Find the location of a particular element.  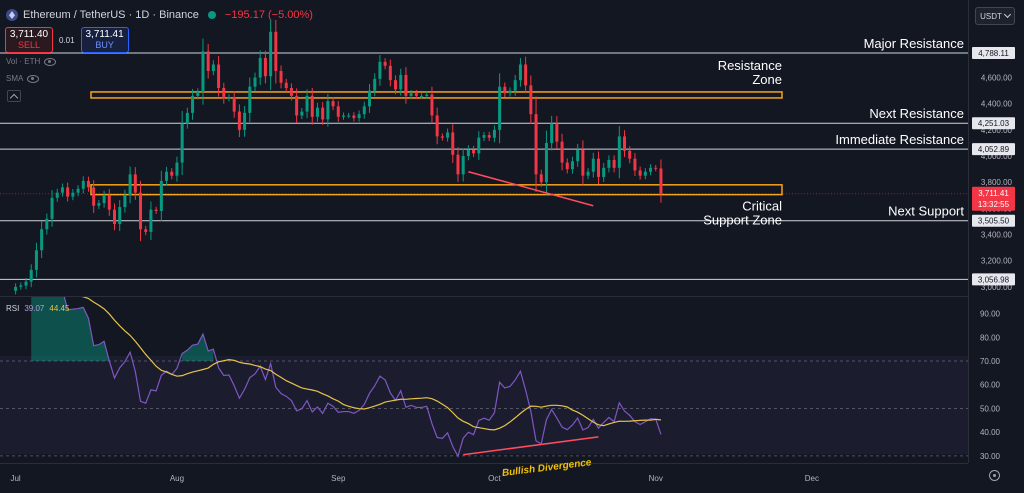

rsi-tick-label: 60.00 is located at coordinates (990, 385).